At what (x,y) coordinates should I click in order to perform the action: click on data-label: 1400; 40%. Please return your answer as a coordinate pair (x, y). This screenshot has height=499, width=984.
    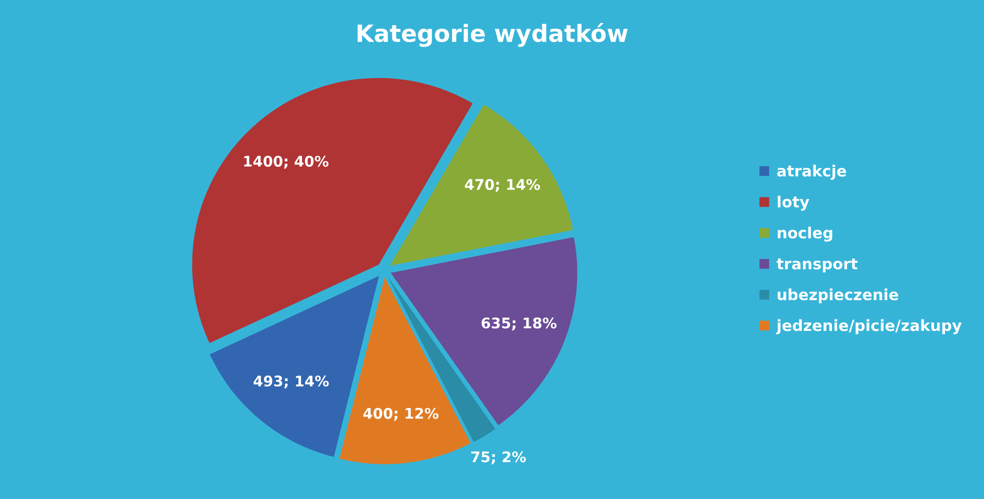
    Looking at the image, I should click on (286, 162).